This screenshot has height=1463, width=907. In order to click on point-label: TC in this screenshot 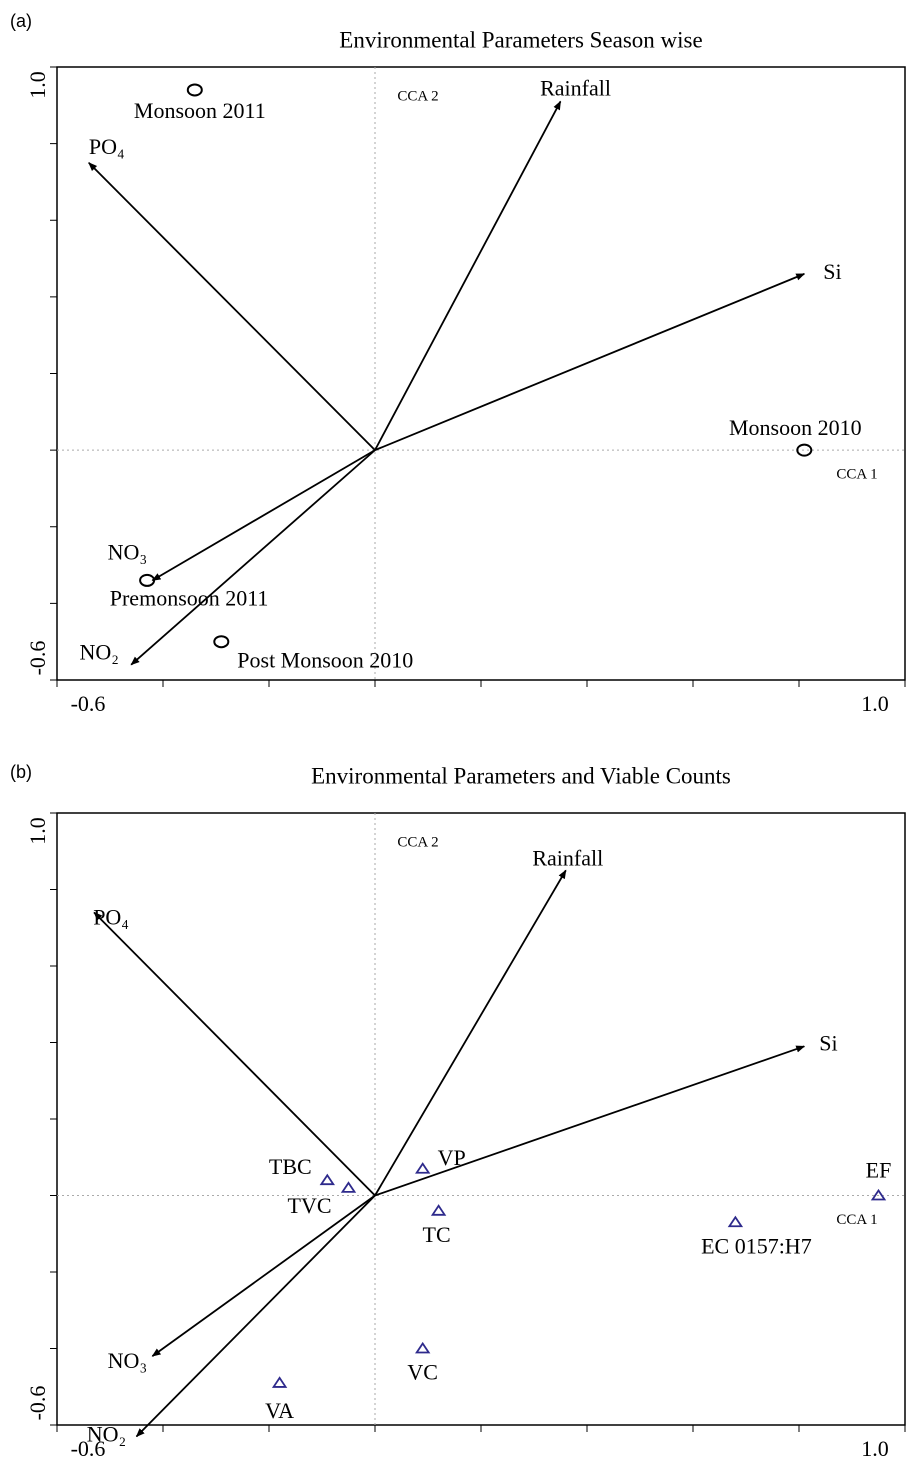, I will do `click(437, 1234)`.